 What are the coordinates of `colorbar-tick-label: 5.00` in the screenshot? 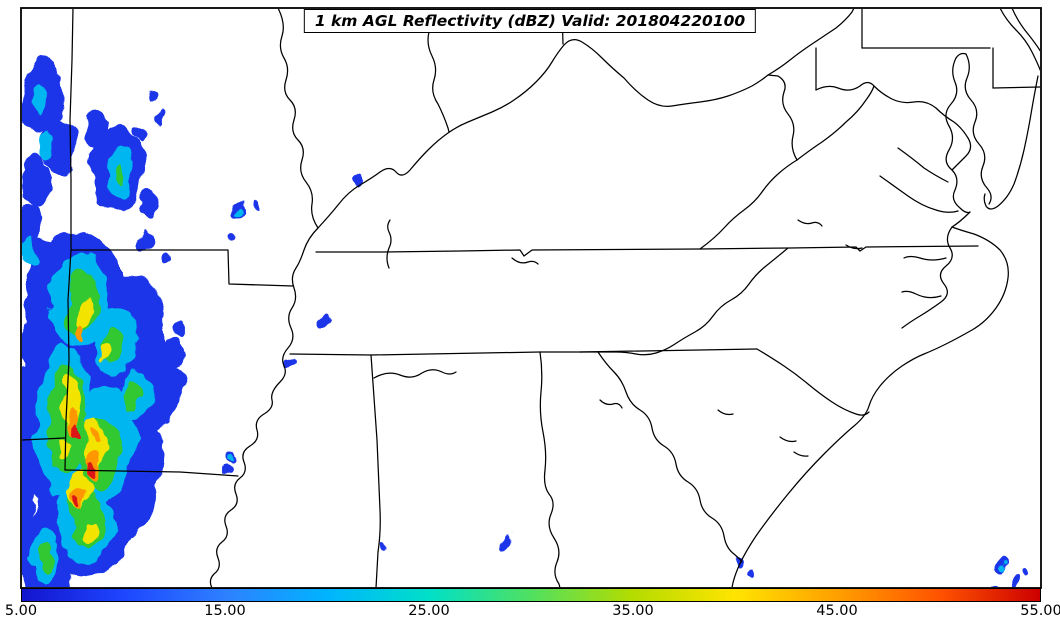 It's located at (21, 611).